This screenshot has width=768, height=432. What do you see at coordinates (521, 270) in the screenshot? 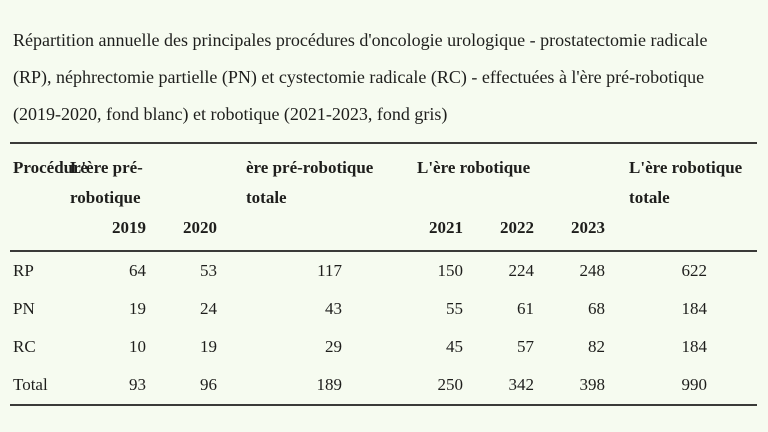
I see `cell-rp-2022: 224` at bounding box center [521, 270].